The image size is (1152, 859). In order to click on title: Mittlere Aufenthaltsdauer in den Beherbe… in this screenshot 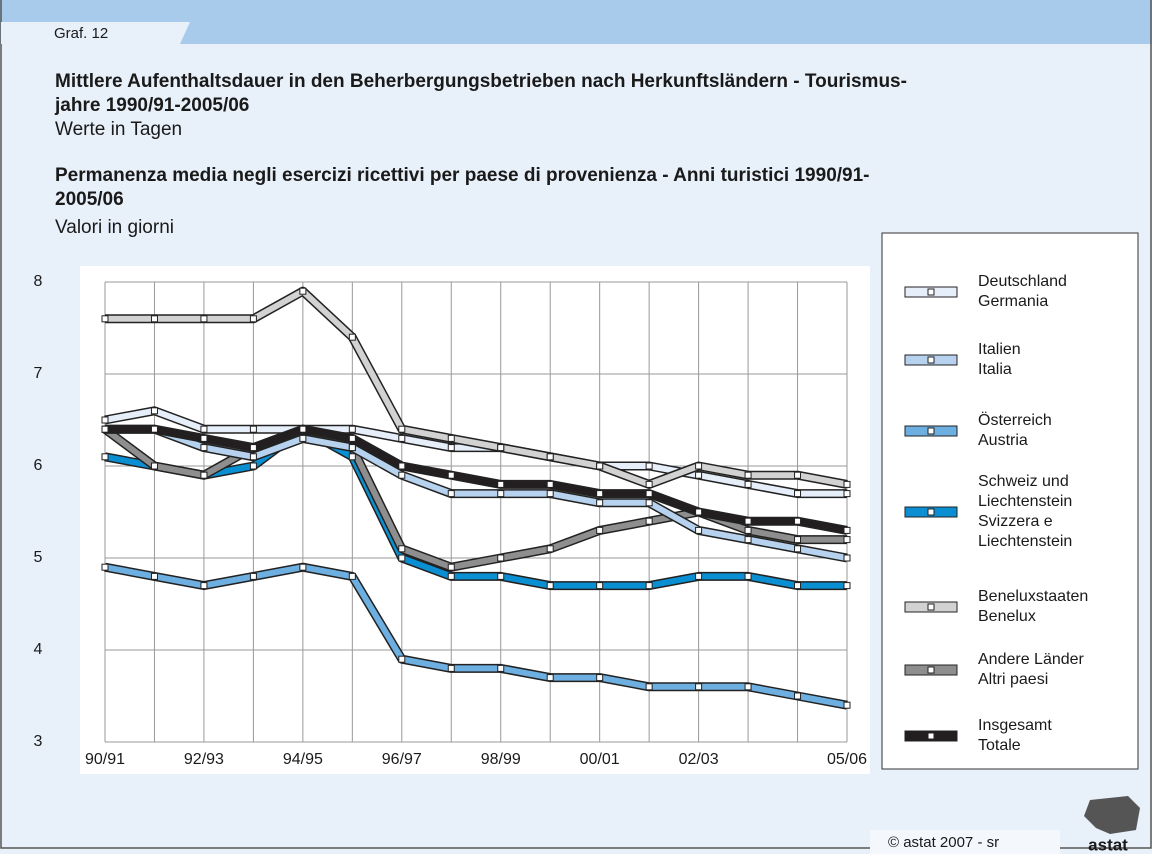, I will do `click(481, 81)`.